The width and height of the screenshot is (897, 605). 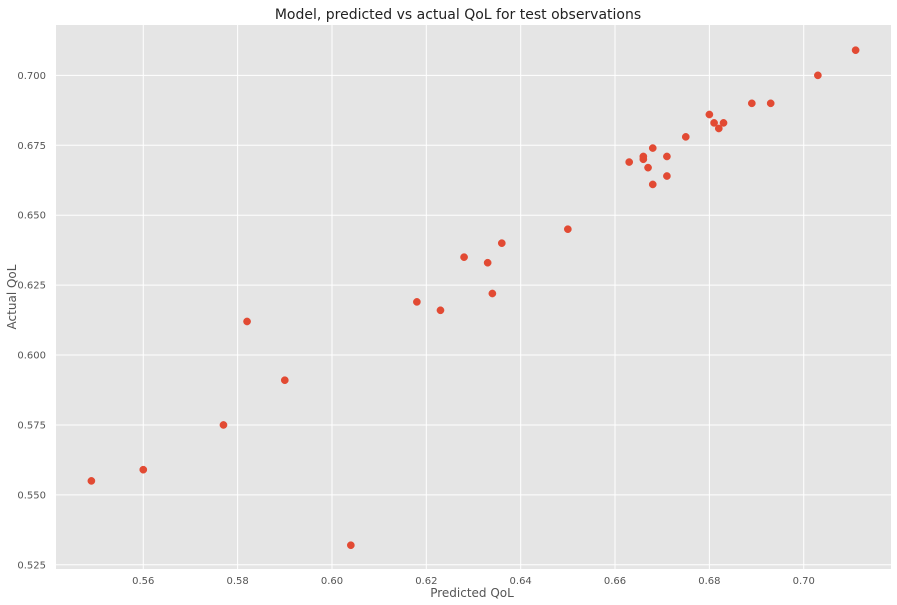 What do you see at coordinates (31, 425) in the screenshot?
I see `y-tick-label: 0.575` at bounding box center [31, 425].